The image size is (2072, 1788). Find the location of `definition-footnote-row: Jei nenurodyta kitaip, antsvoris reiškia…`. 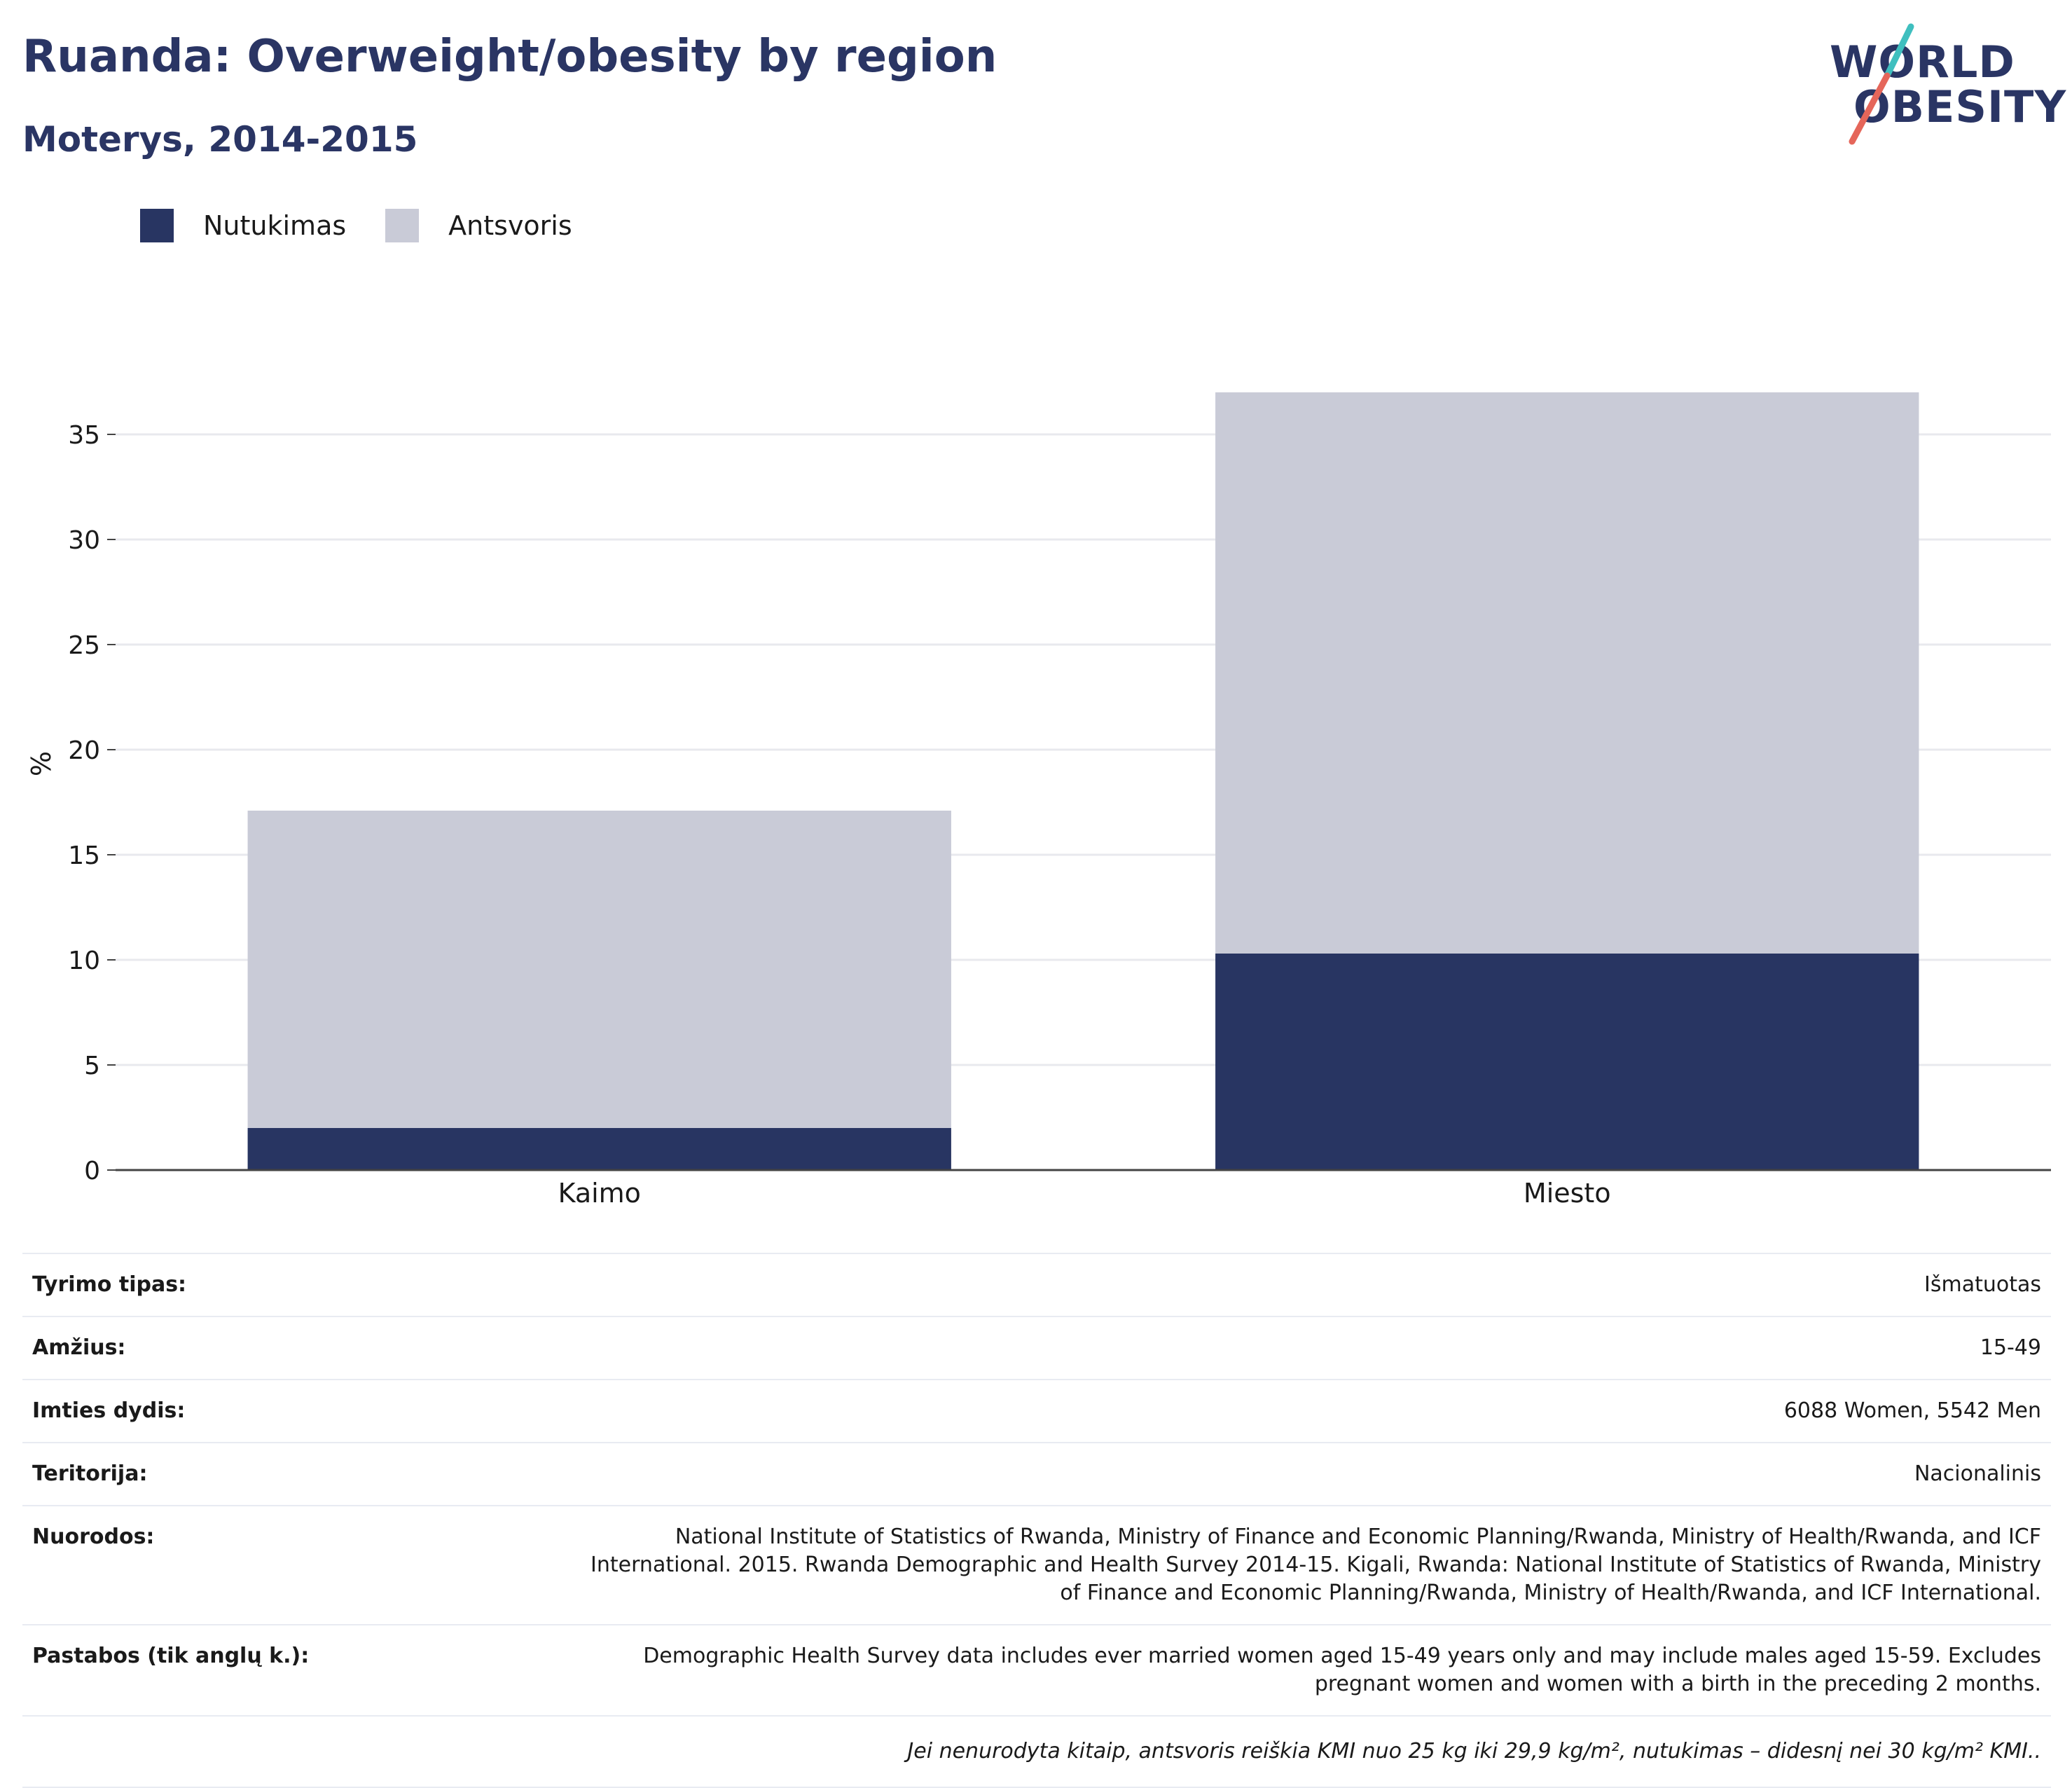

definition-footnote-row: Jei nenurodyta kitaip, antsvoris reiškia… is located at coordinates (1037, 1753).